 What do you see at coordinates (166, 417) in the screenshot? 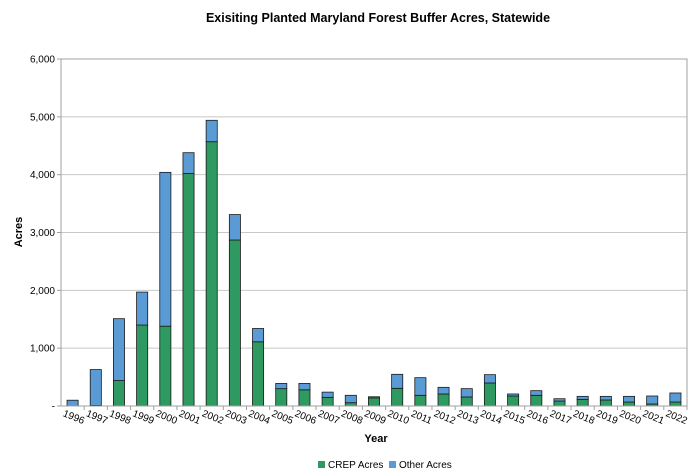
I see `x-tick-label: 2000` at bounding box center [166, 417].